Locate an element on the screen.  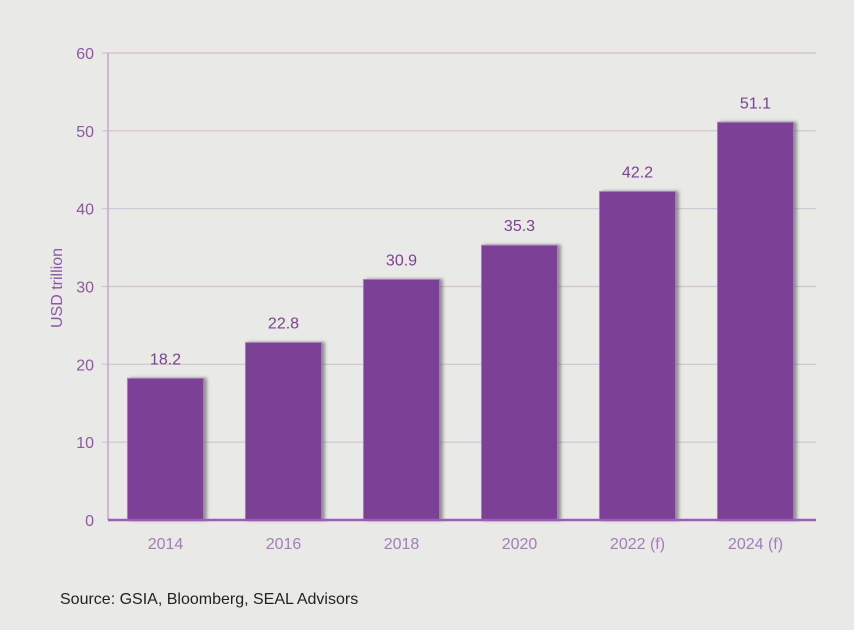
y-tick-label: 40 is located at coordinates (85, 210).